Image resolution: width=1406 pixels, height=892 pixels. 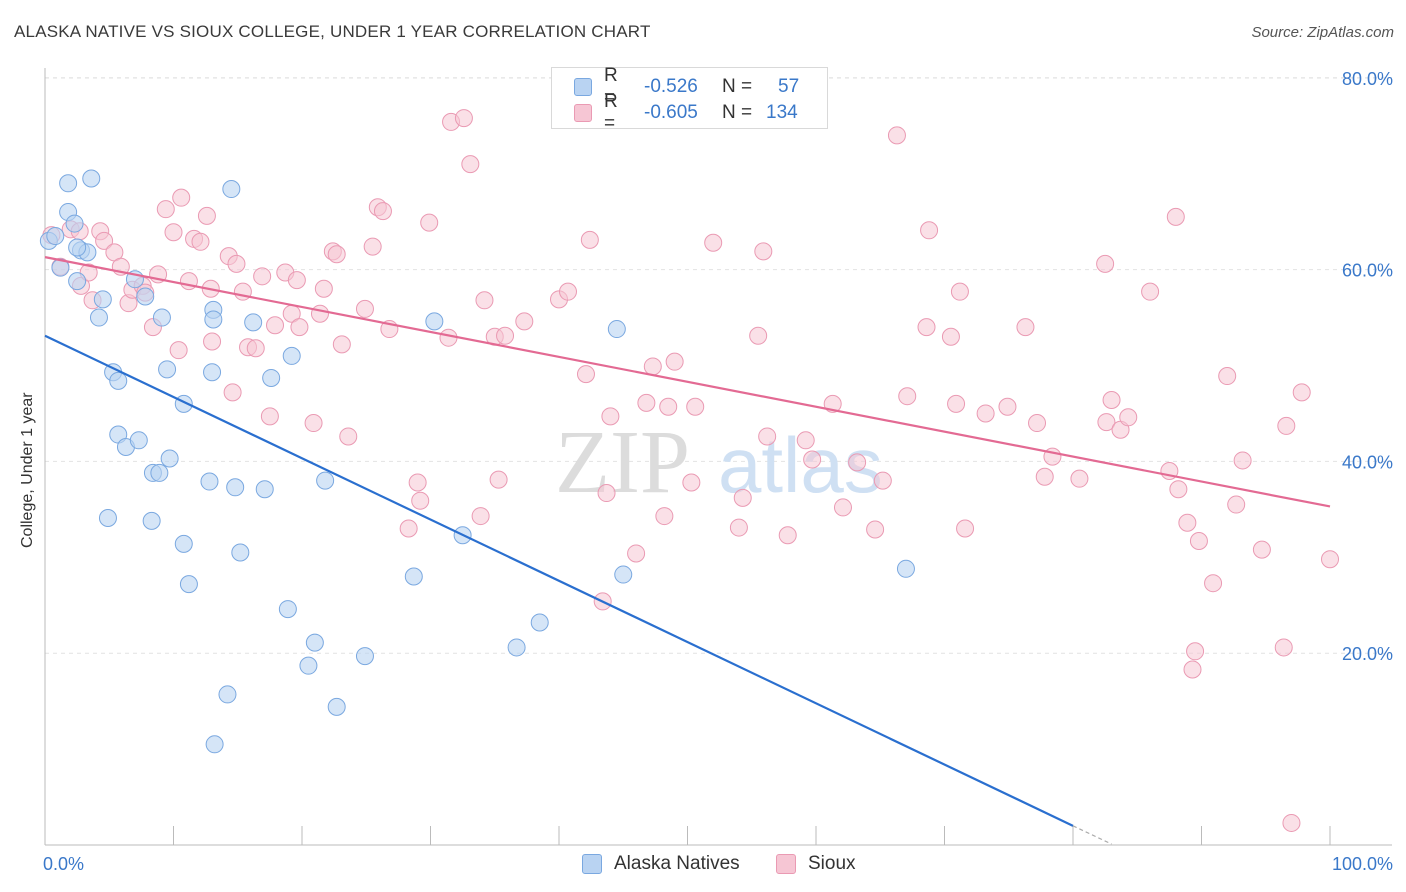 What do you see at coordinates (677, 863) in the screenshot?
I see `bottom-legend-label-alaska: Alaska Natives` at bounding box center [677, 863].